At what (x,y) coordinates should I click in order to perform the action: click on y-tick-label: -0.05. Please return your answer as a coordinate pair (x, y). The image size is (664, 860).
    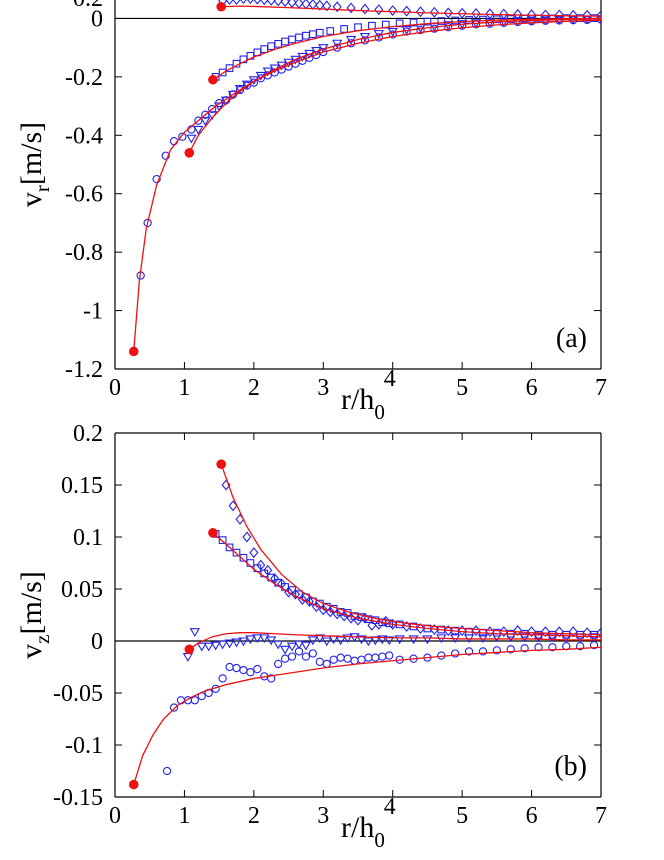
    Looking at the image, I should click on (78, 694).